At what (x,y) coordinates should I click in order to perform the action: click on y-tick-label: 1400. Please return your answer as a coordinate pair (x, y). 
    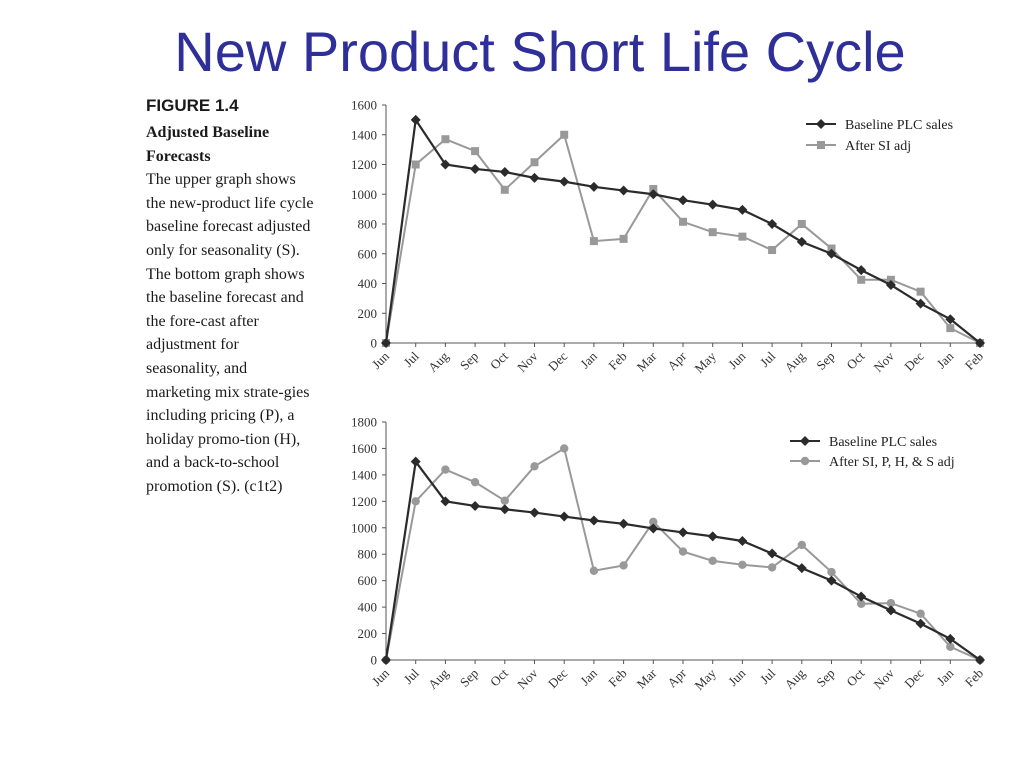
    Looking at the image, I should click on (364, 134).